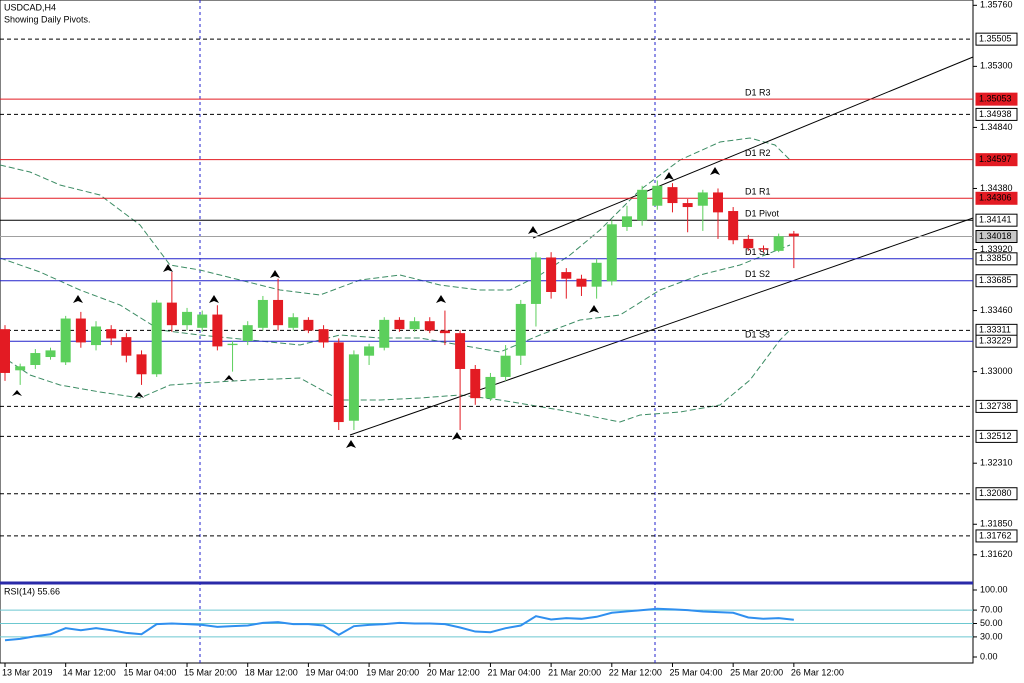  What do you see at coordinates (996, 188) in the screenshot?
I see `y-tick-label: 1.34380` at bounding box center [996, 188].